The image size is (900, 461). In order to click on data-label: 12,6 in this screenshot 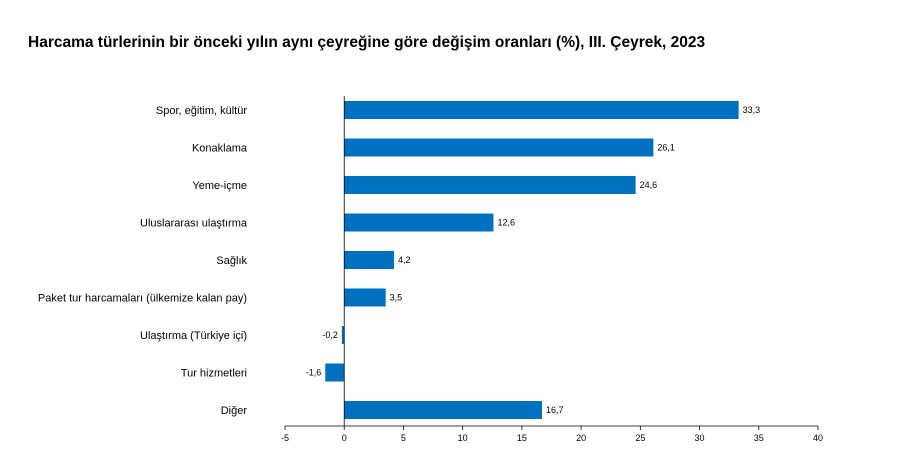, I will do `click(506, 223)`.